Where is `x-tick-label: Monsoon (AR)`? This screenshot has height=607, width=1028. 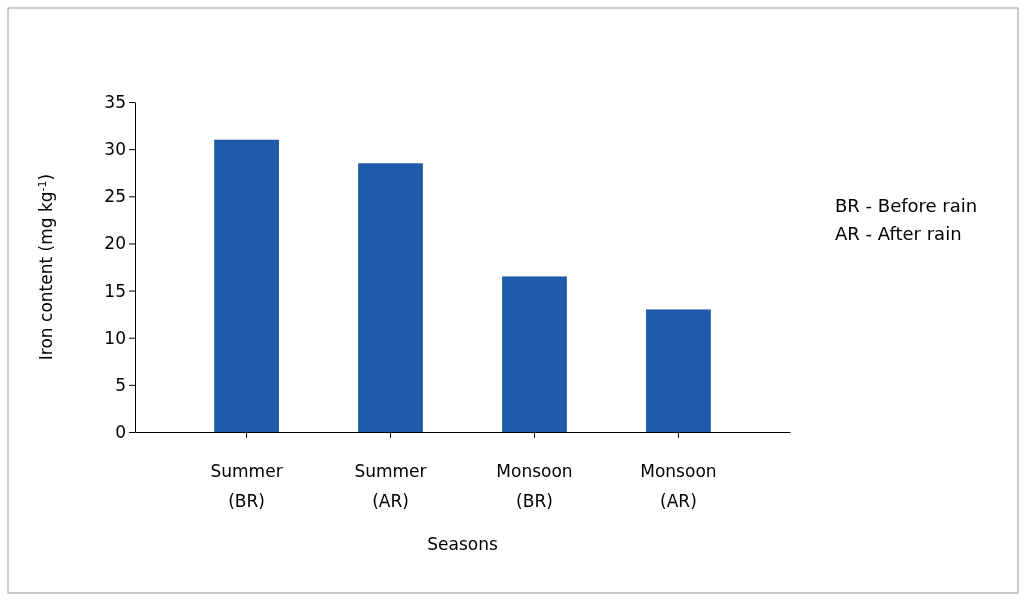 x-tick-label: Monsoon (AR) is located at coordinates (678, 486).